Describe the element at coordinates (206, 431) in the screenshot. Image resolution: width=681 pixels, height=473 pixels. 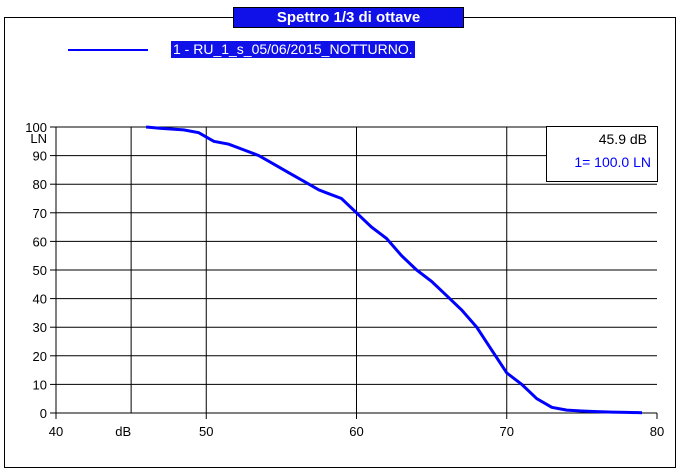
I see `x-tick-label: 50` at that location.